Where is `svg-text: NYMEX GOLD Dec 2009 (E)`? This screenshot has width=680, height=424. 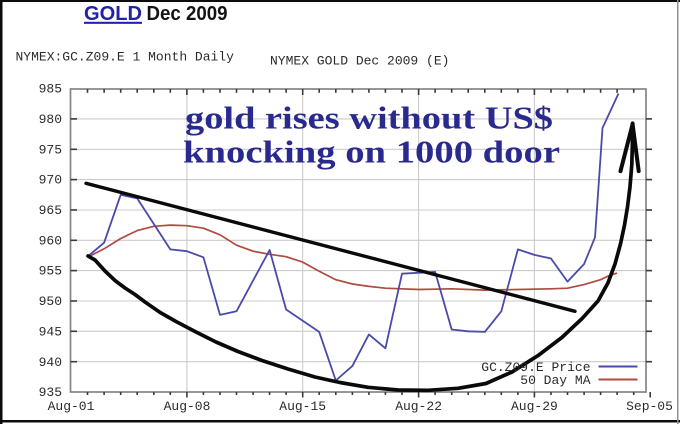
svg-text: NYMEX GOLD Dec 2009 (E) is located at coordinates (359, 61).